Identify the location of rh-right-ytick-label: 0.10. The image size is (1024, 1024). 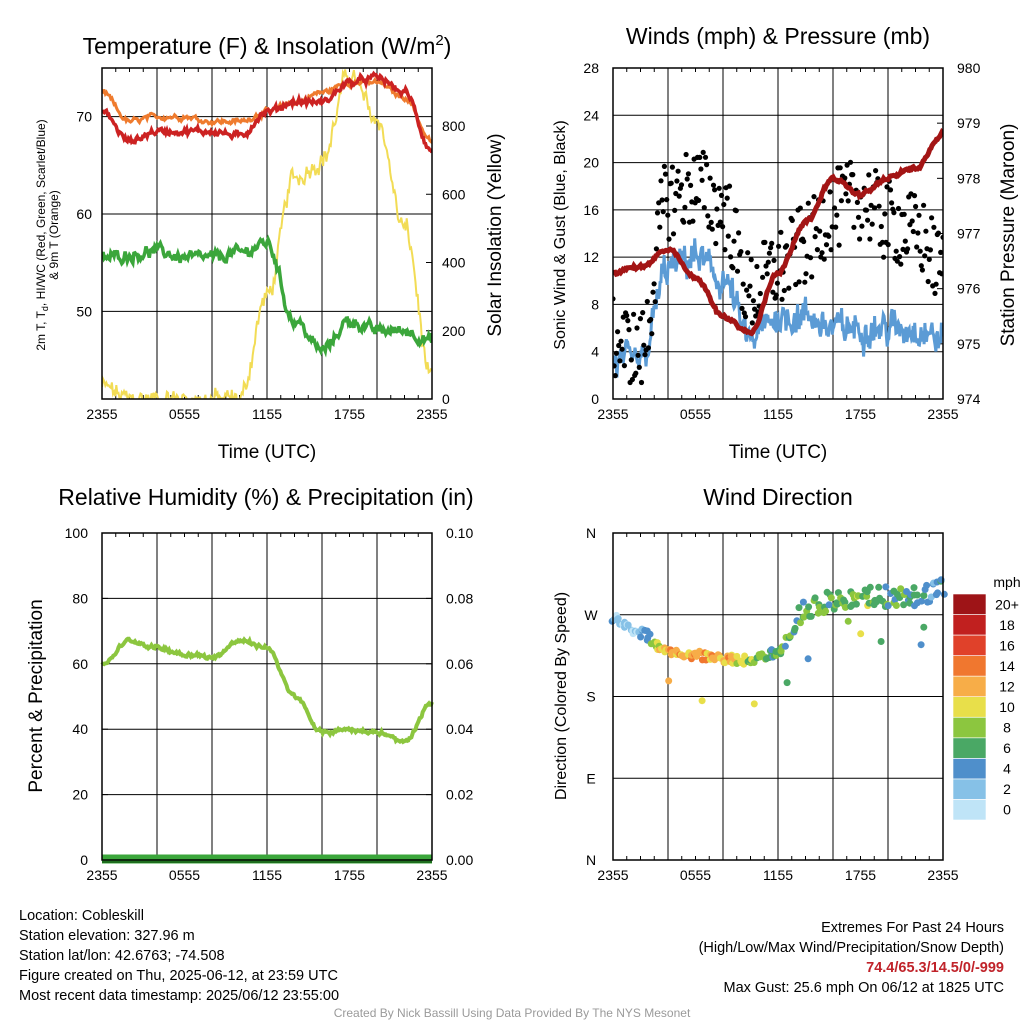
(459, 533).